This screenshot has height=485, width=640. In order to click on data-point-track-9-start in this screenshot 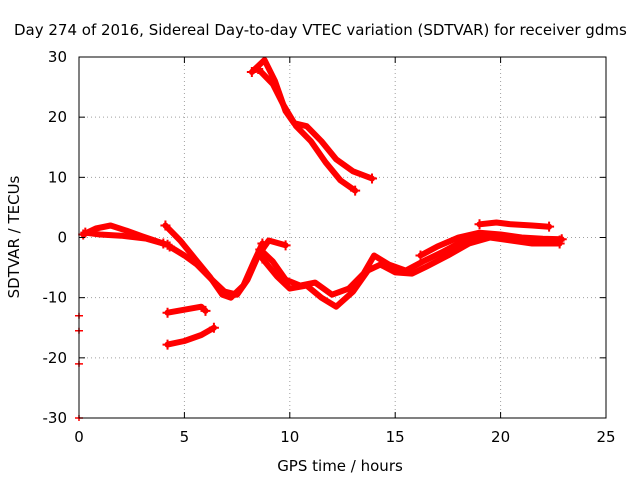, I will do `click(260, 249)`.